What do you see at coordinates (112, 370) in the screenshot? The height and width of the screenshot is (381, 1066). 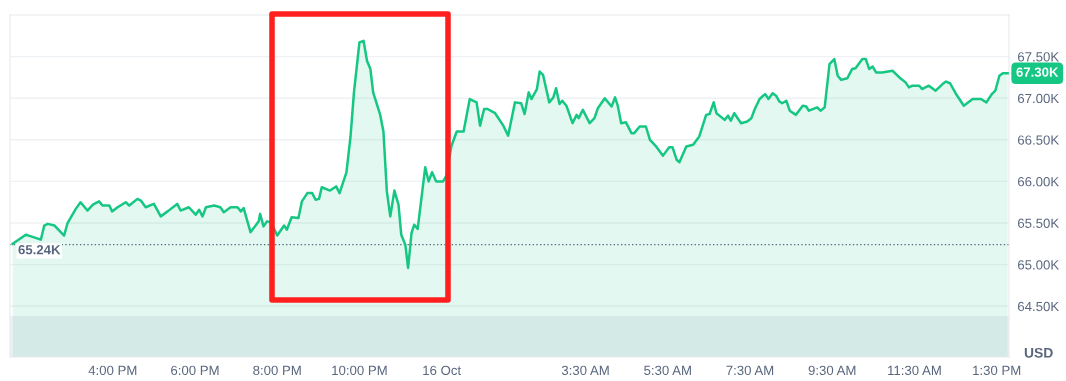 I see `x-tick-label: 4:00 PM` at bounding box center [112, 370].